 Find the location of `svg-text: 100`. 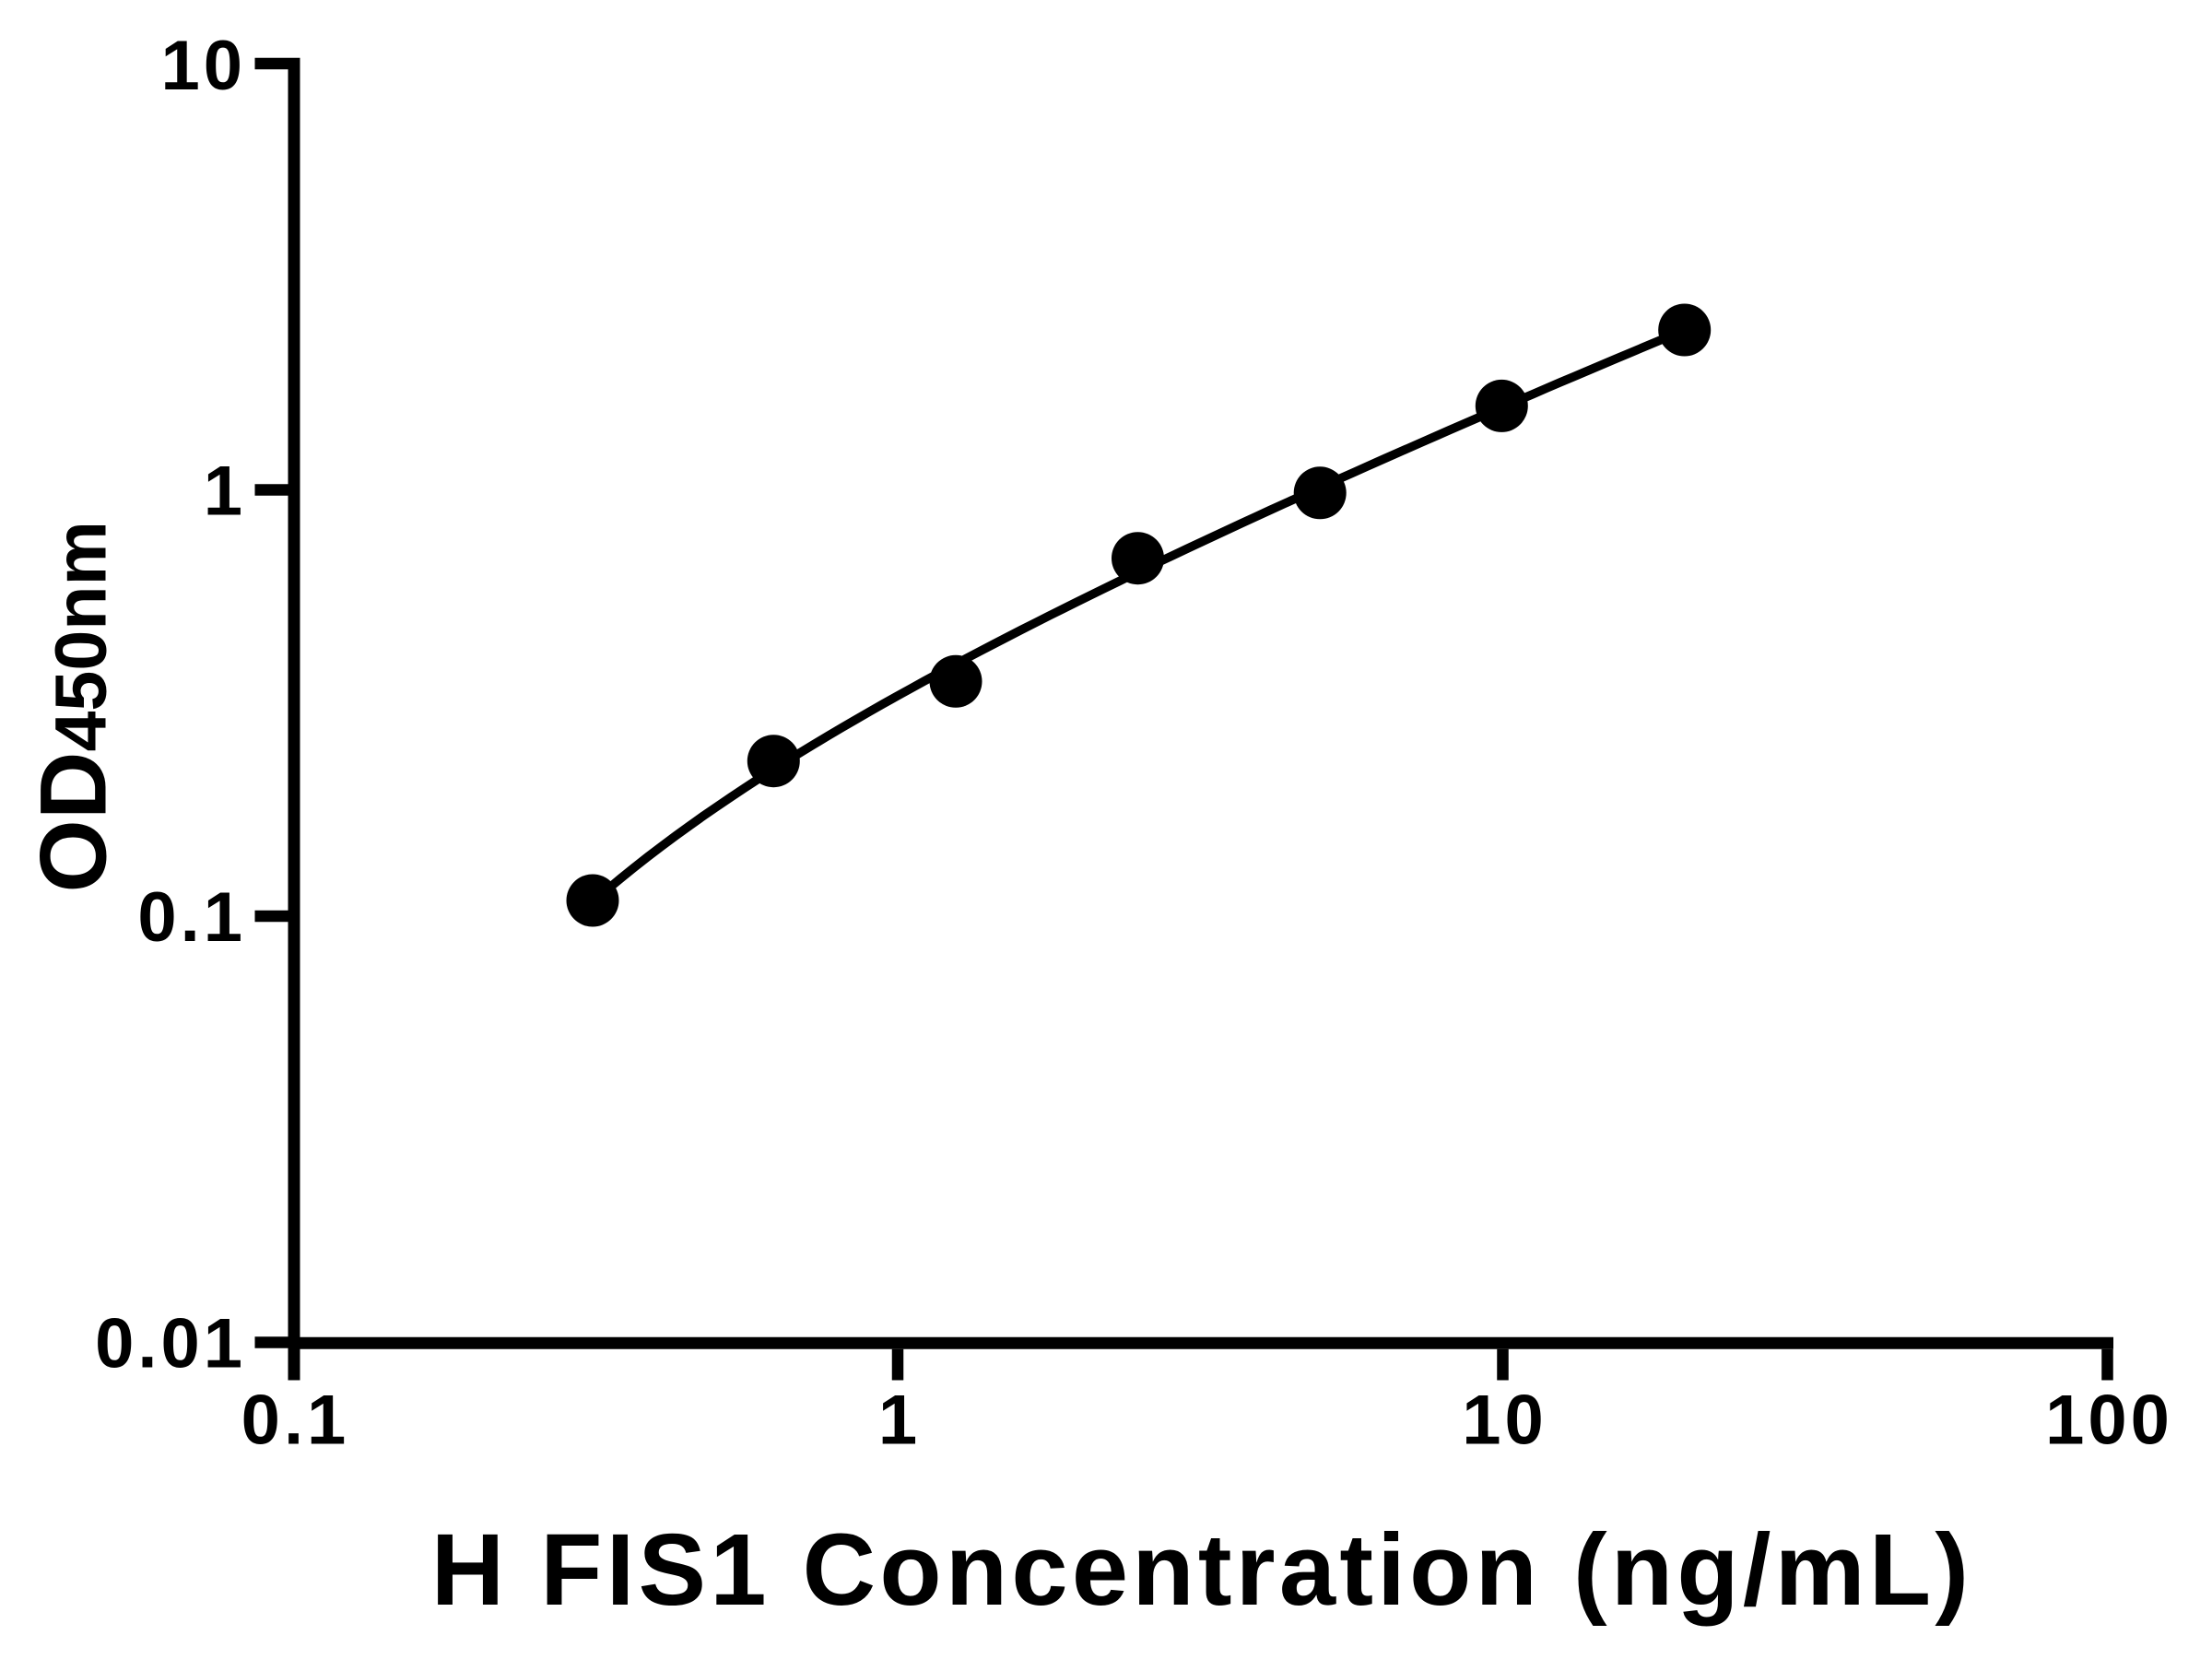

svg-text: 100 is located at coordinates (2109, 1421).